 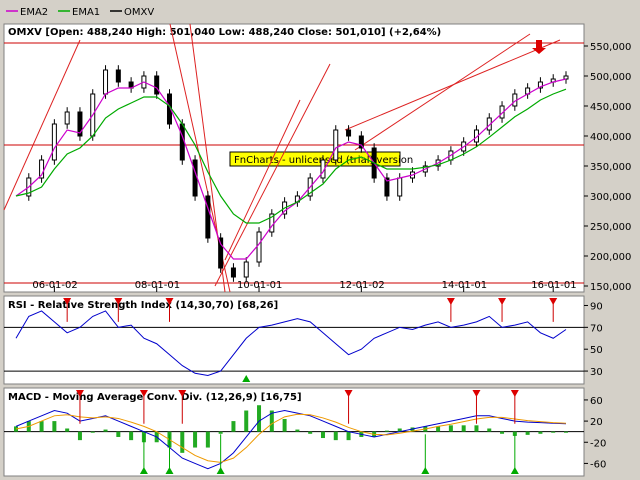 I want to click on x-tick-label: 14-01-01, so click(x=464, y=285).